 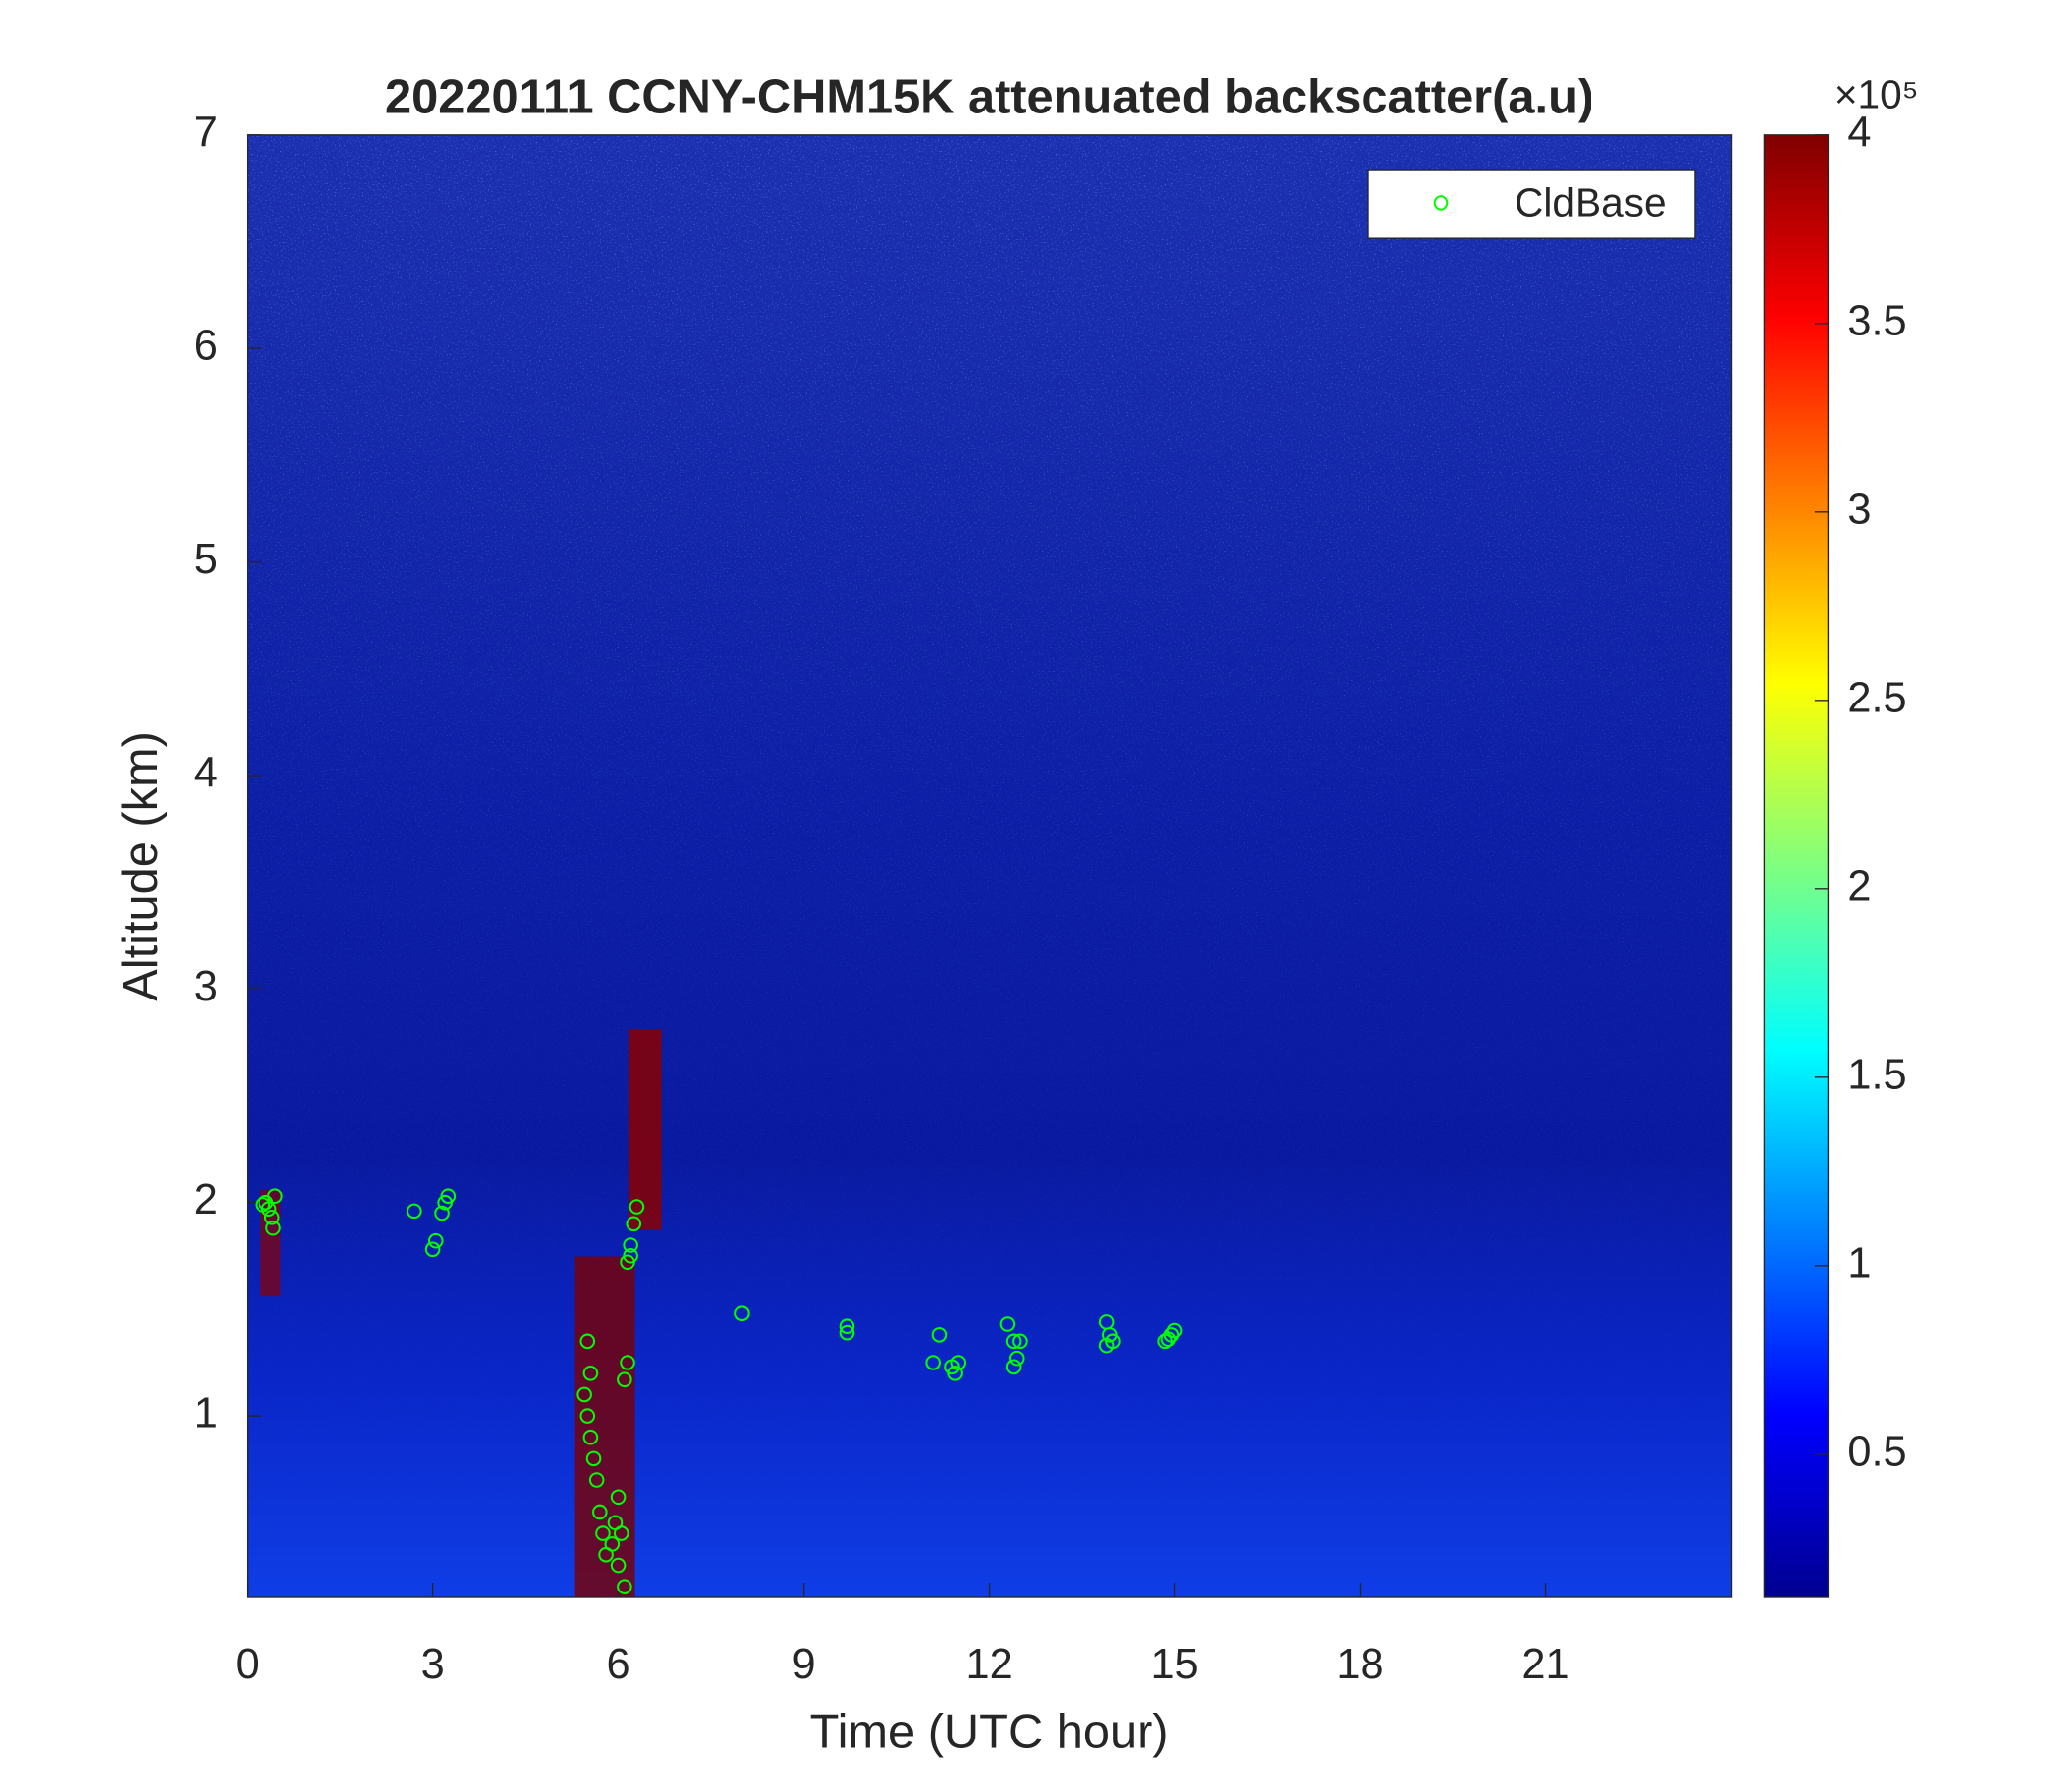 What do you see at coordinates (1859, 886) in the screenshot?
I see `colorbar-tick-label: 2` at bounding box center [1859, 886].